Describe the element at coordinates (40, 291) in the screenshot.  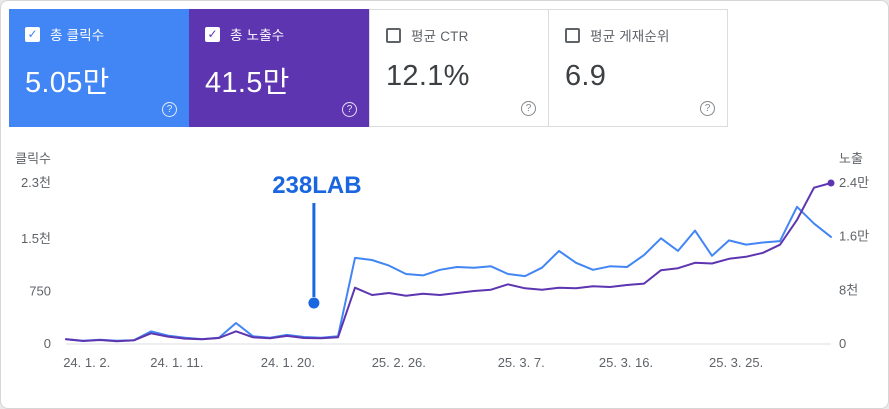
I see `left-axis-tick: 750` at that location.